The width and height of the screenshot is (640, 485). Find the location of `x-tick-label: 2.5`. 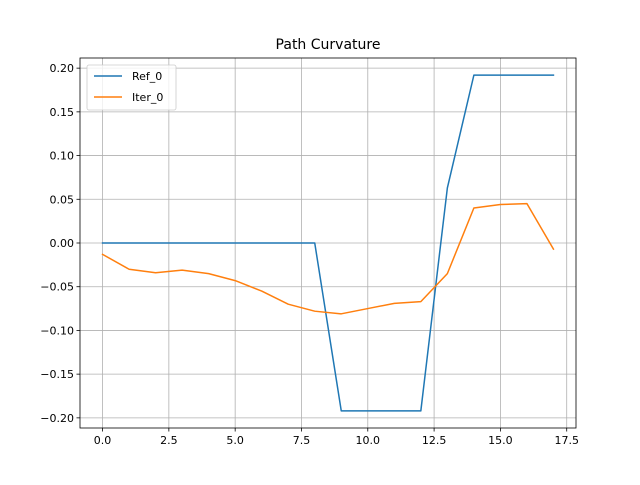

x-tick-label: 2.5 is located at coordinates (169, 440).